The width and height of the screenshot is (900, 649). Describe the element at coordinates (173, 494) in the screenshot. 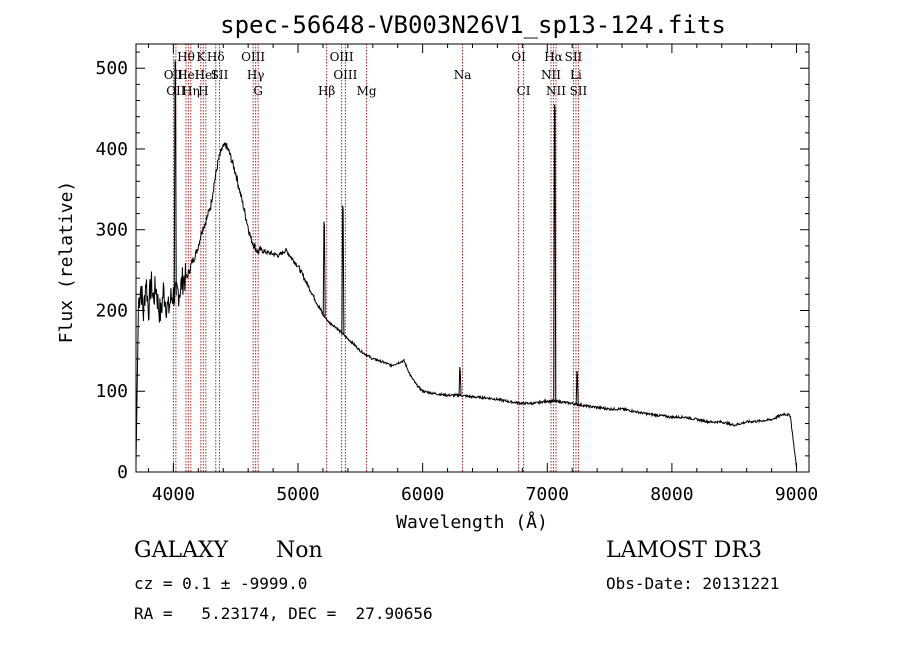

I see `x-tick-label: 4000` at that location.